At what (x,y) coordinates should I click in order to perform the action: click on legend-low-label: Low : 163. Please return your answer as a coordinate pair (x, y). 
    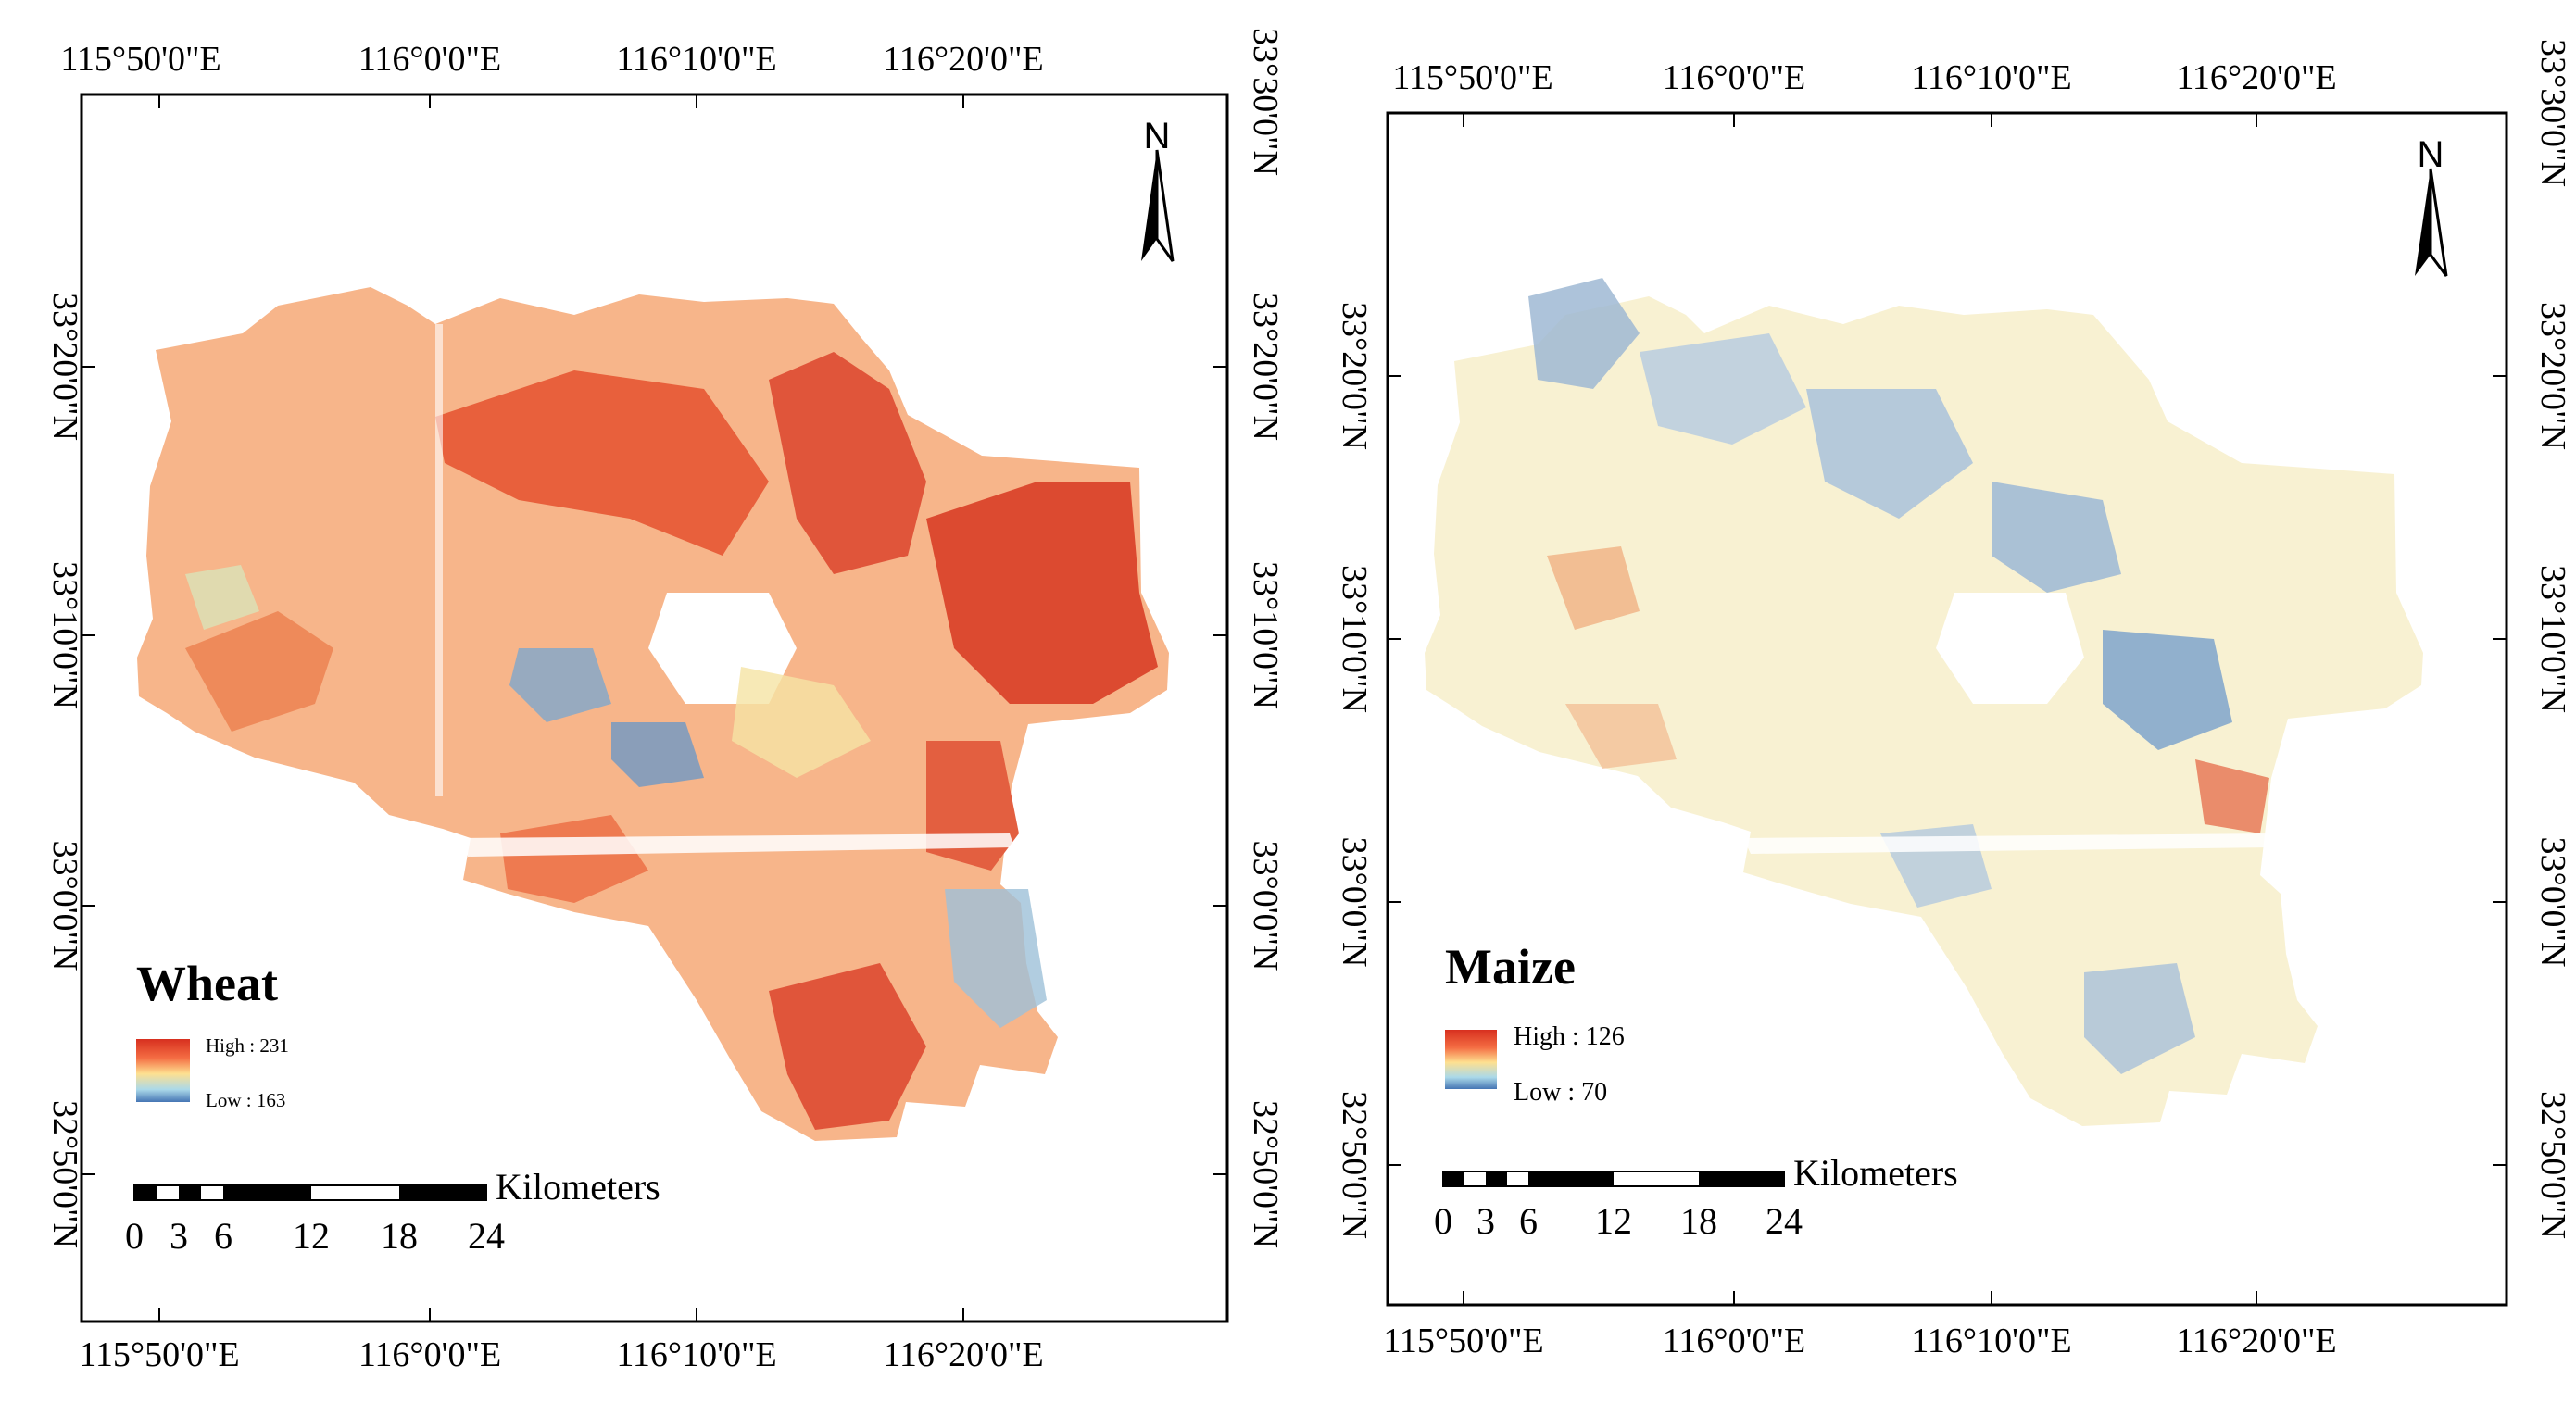
    Looking at the image, I should click on (245, 1100).